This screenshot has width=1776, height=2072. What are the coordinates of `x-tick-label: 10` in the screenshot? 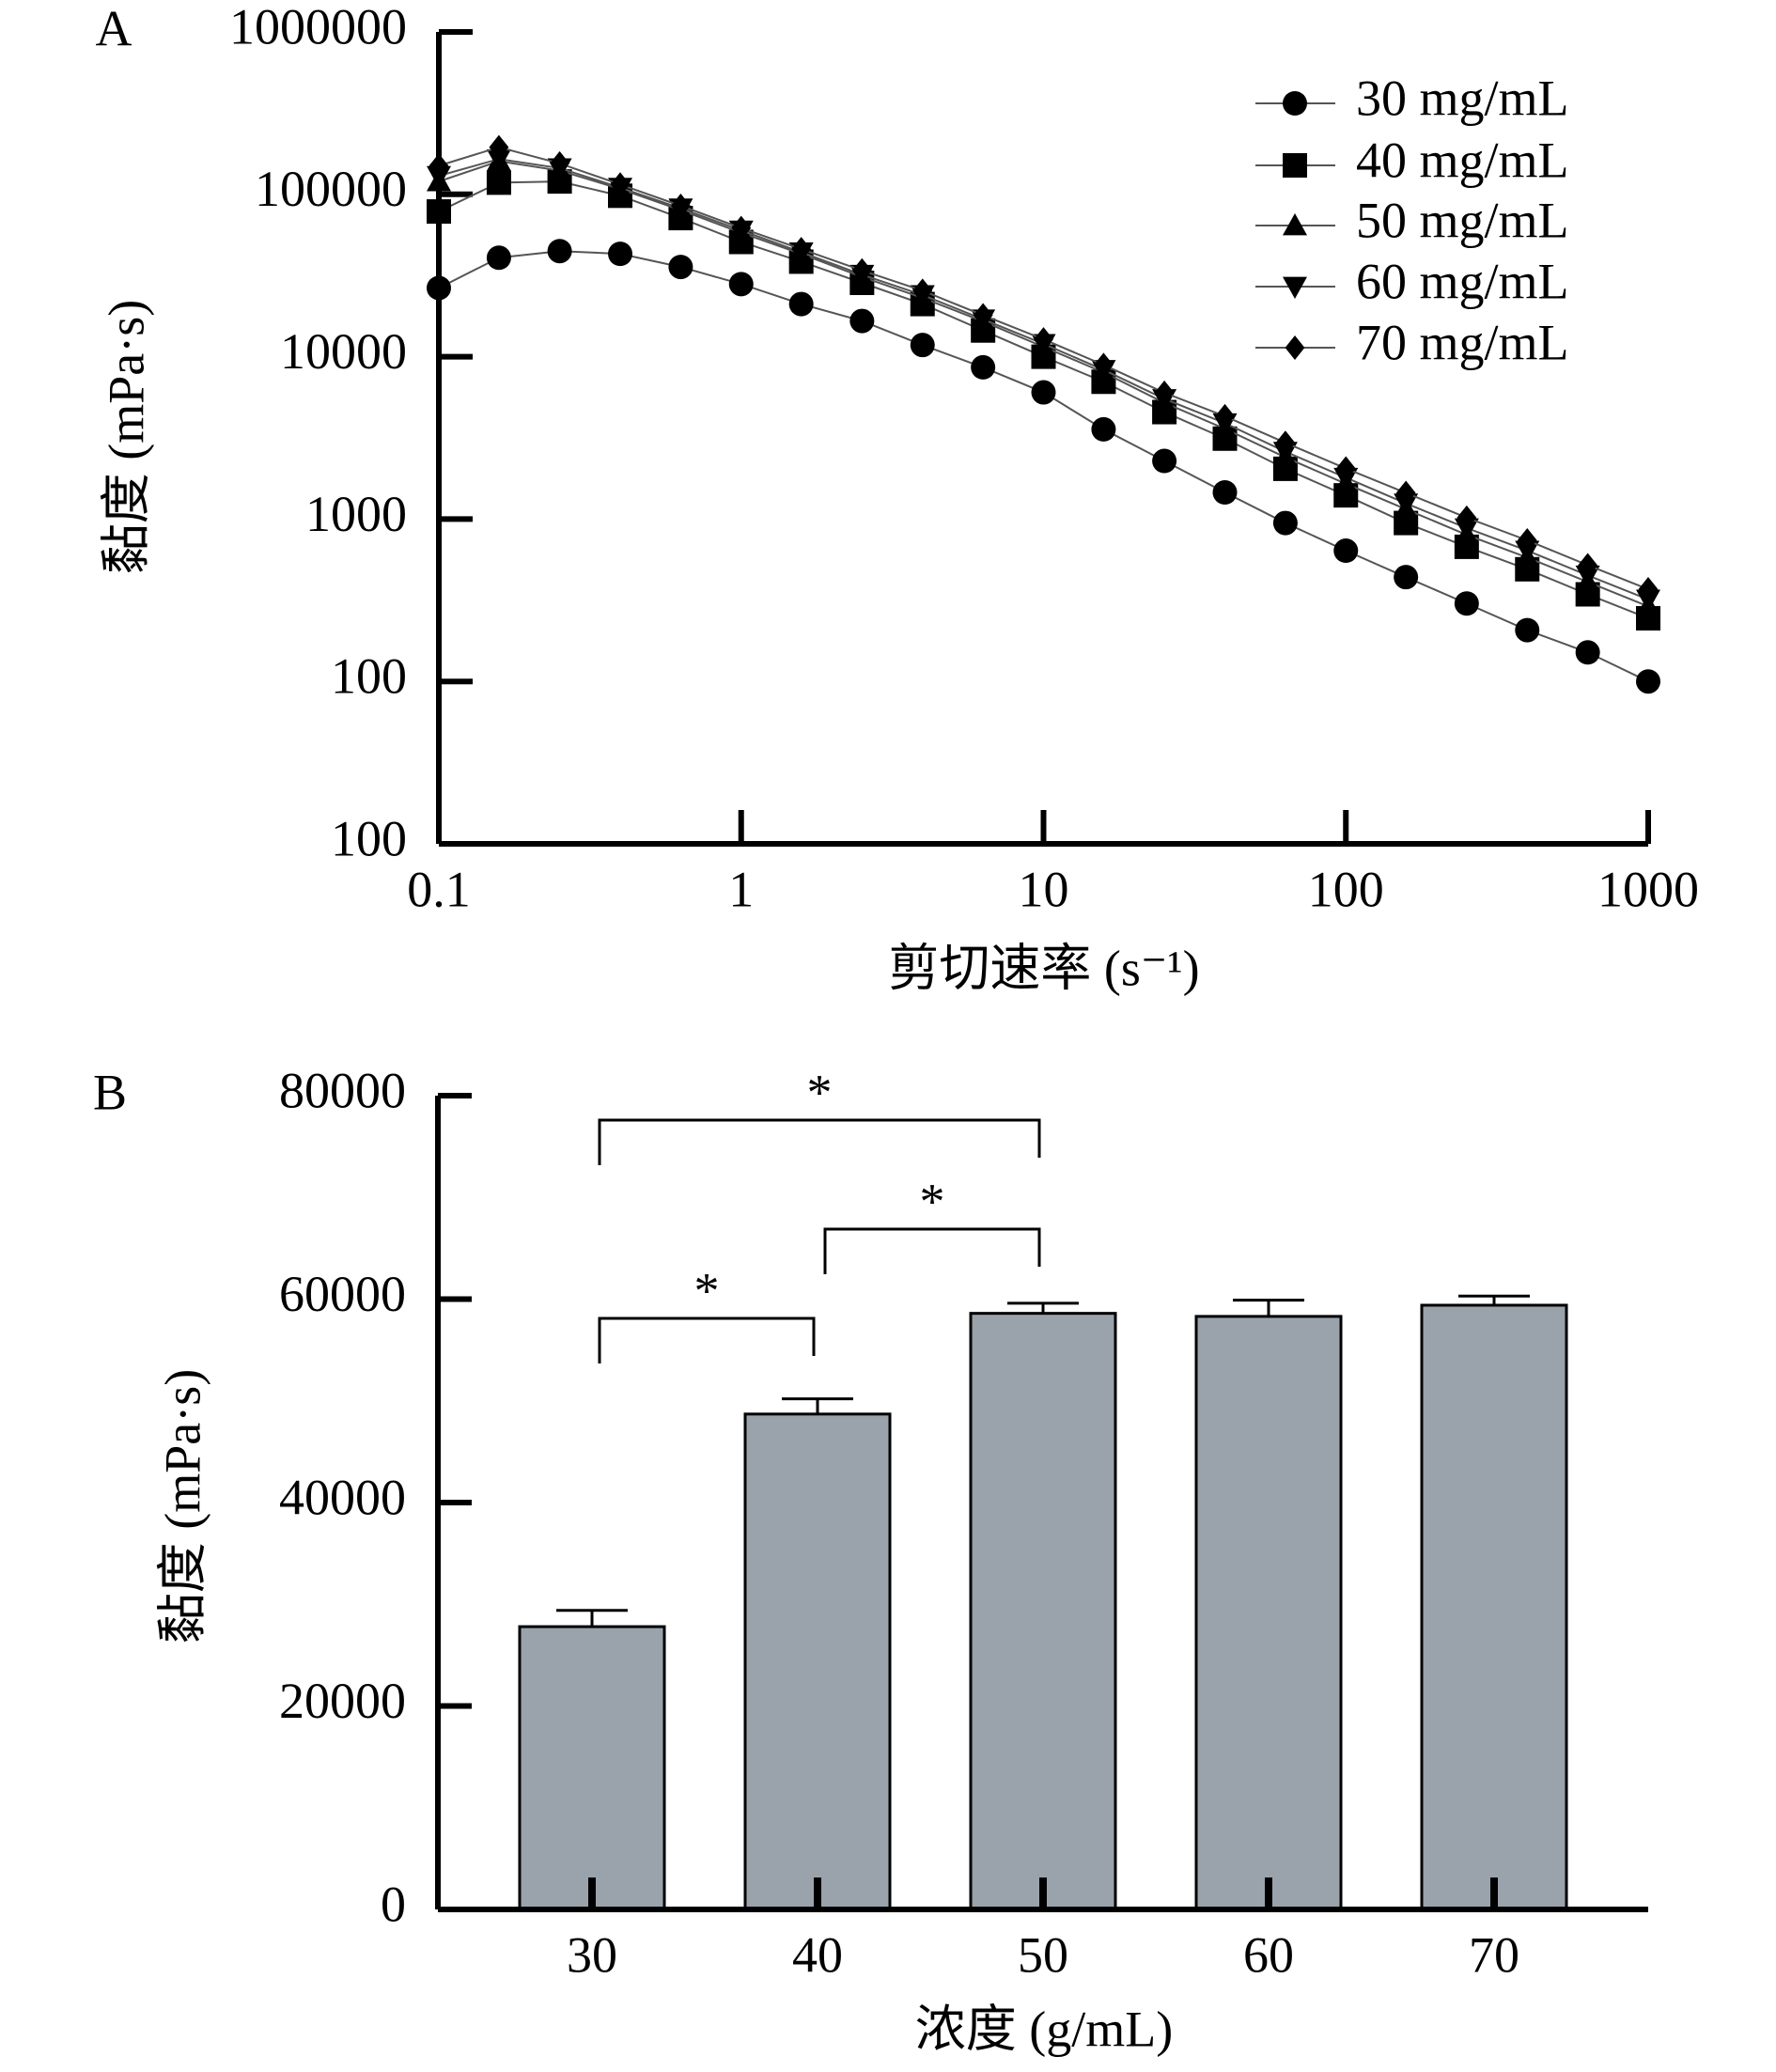 It's located at (1044, 889).